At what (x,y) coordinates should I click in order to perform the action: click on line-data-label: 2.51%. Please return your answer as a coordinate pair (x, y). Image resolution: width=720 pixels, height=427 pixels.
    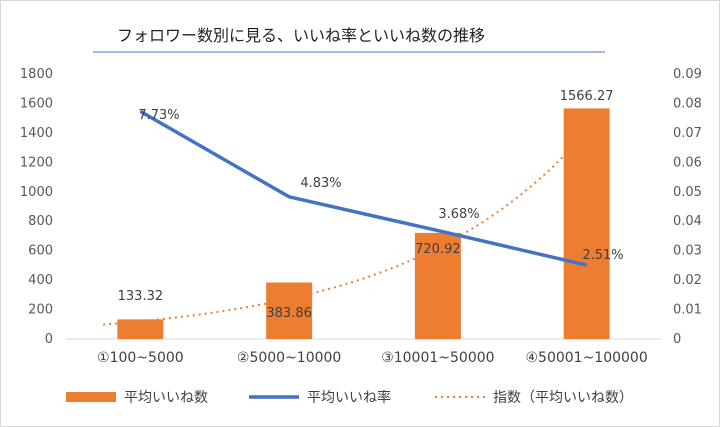
    Looking at the image, I should click on (602, 255).